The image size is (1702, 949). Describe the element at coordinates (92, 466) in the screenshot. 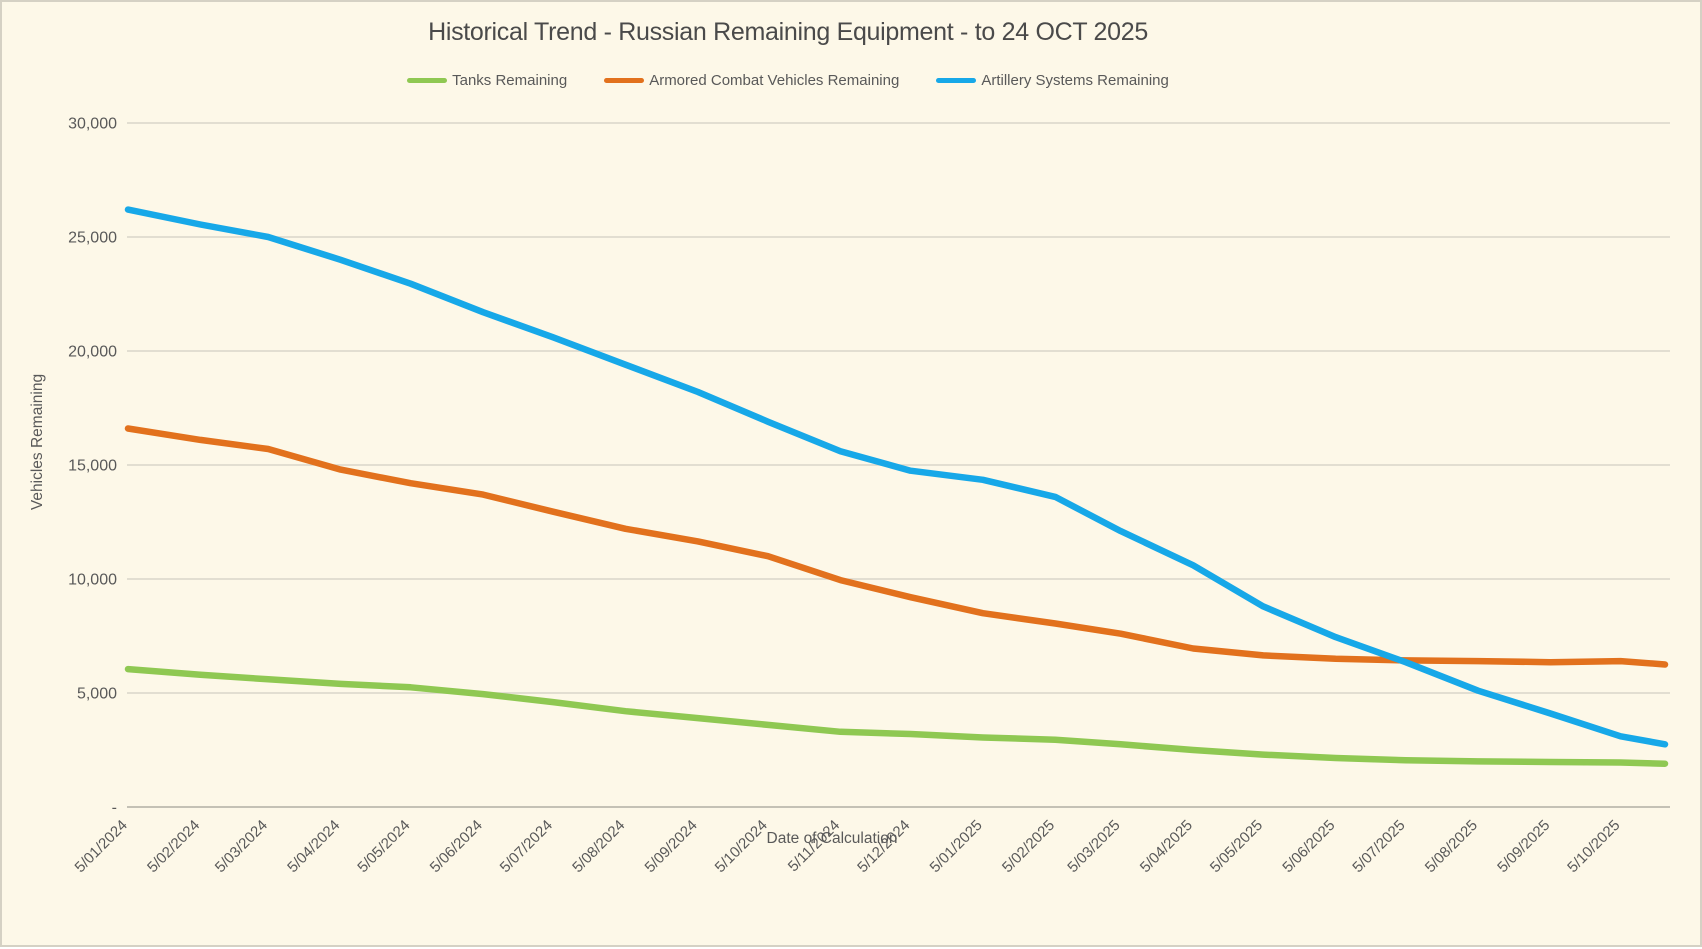

I see `y-tick-label-15000: 15,000` at that location.